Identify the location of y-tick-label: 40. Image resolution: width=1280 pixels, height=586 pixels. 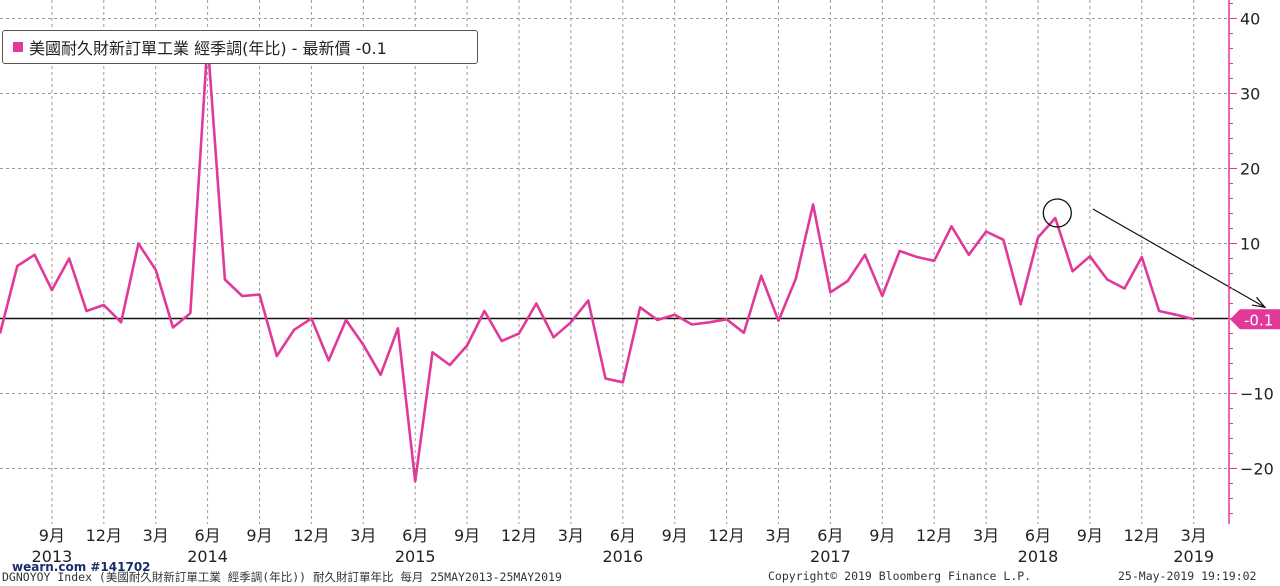
(1250, 19).